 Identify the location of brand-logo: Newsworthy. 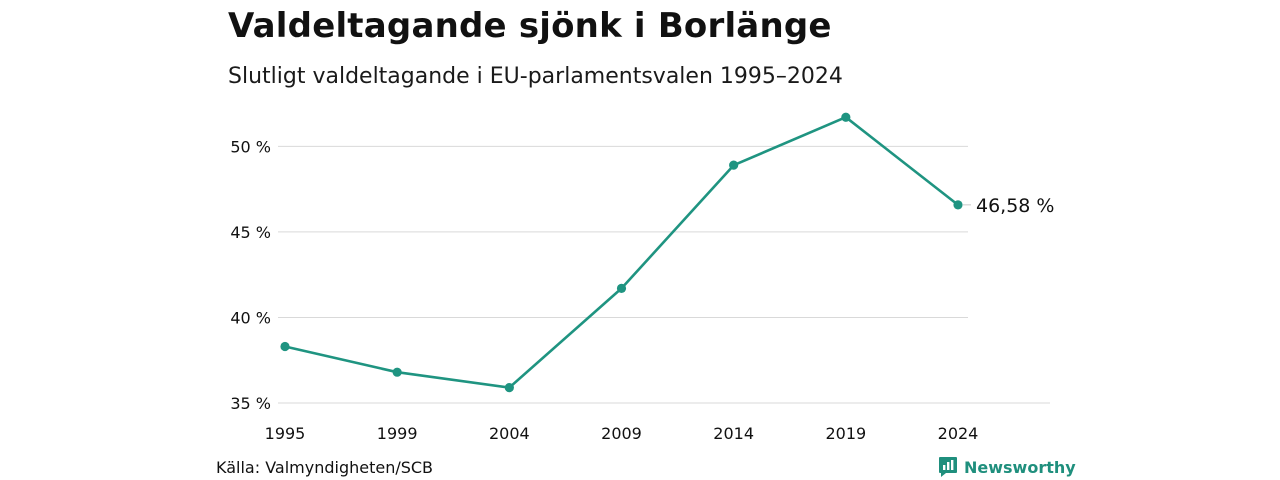
(1007, 467).